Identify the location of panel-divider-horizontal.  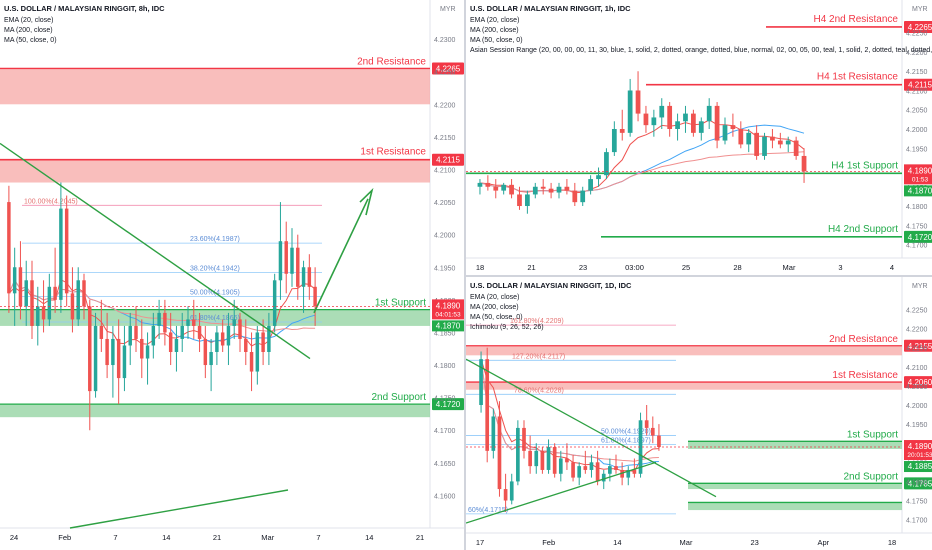
(699, 276).